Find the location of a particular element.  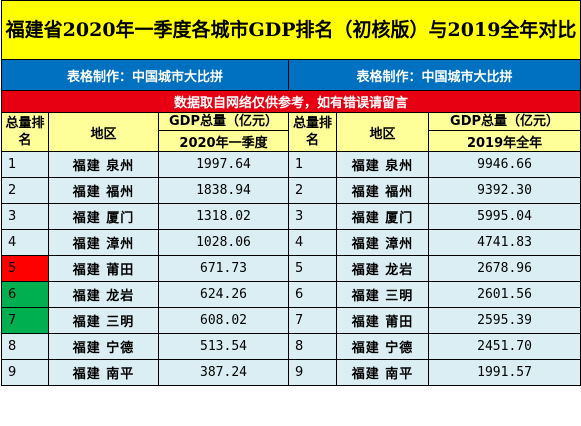

header-region-right: 地区 is located at coordinates (382, 132).